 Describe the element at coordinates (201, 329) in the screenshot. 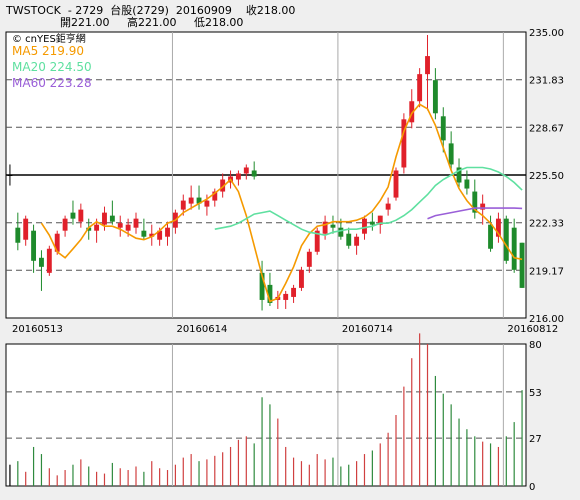

I see `x-tick-label: 20160614` at that location.